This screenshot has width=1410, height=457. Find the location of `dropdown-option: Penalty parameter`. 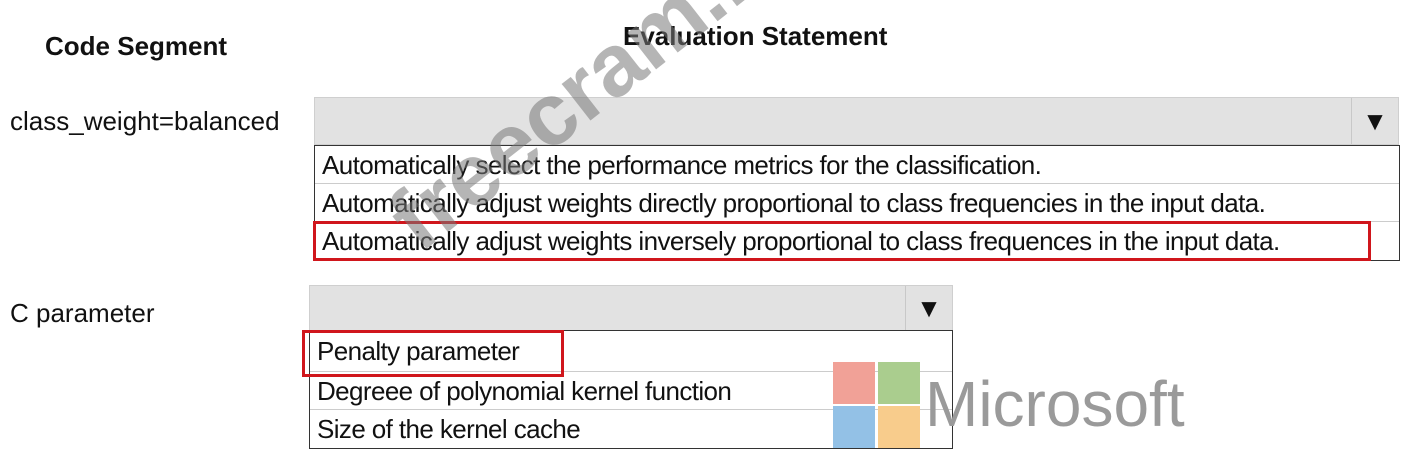

dropdown-option: Penalty parameter is located at coordinates (631, 351).